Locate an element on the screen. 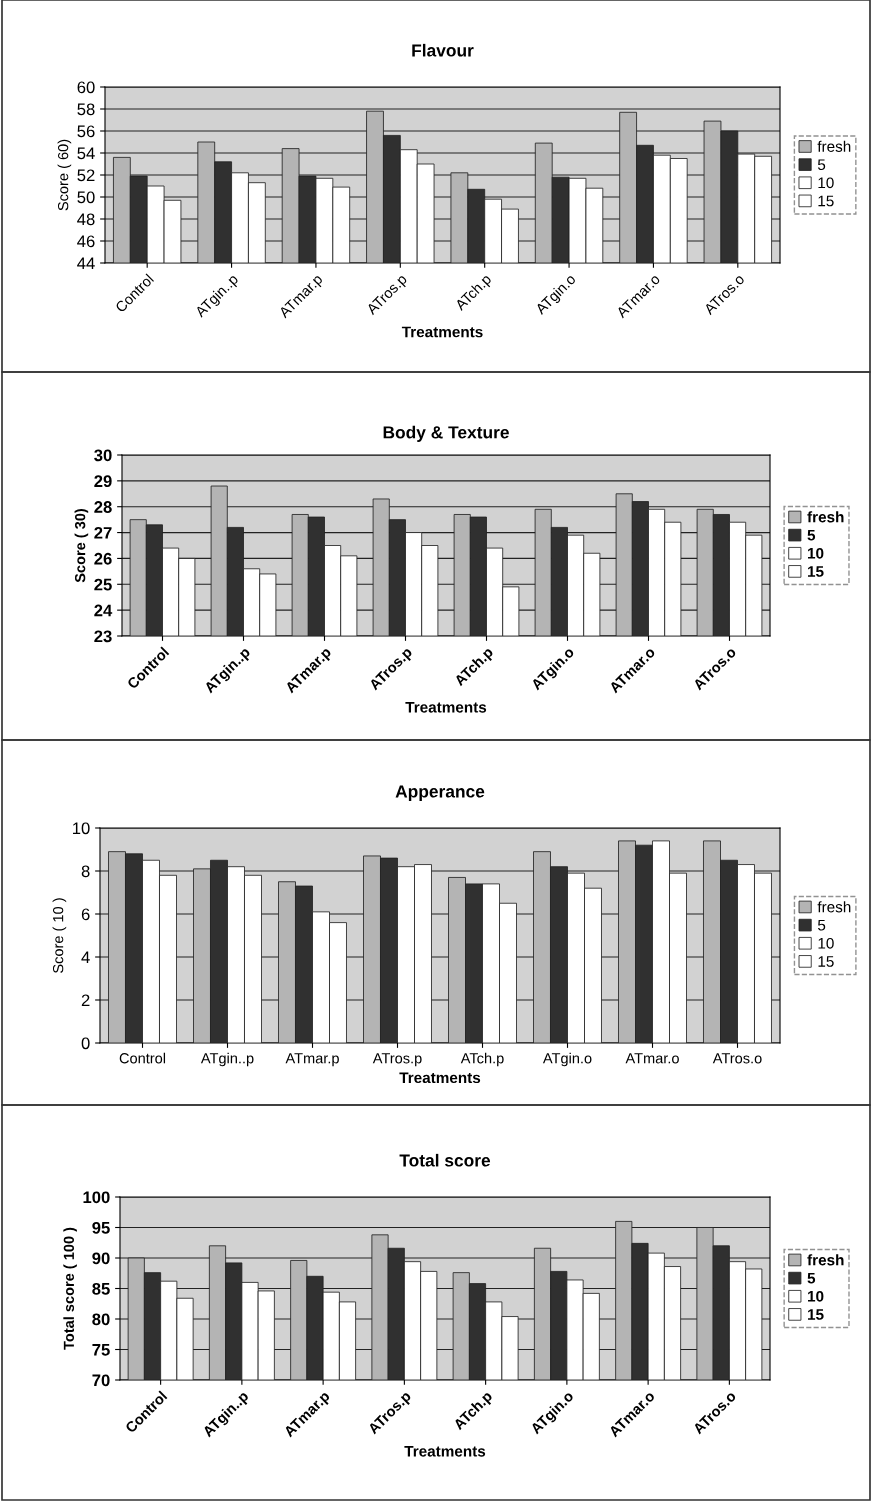 The height and width of the screenshot is (1503, 872). x-tick-label: ATgin.o is located at coordinates (567, 1059).